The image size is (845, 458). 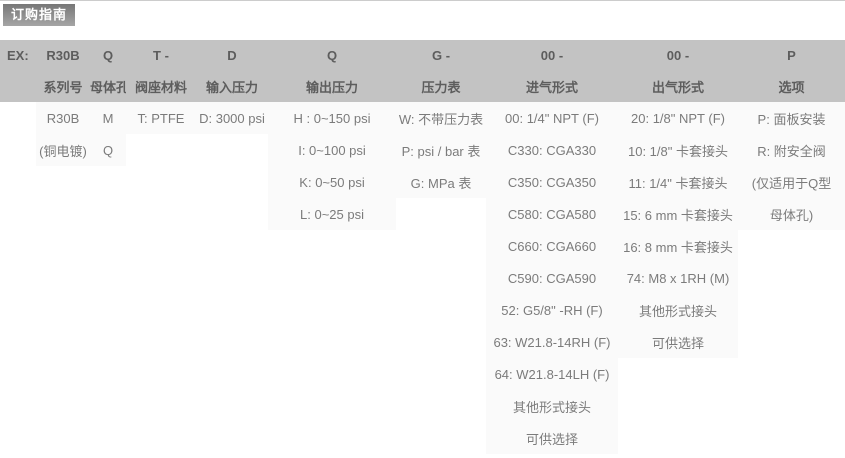 I want to click on table-row: 64: W21.8-14LH (F), so click(x=422, y=374).